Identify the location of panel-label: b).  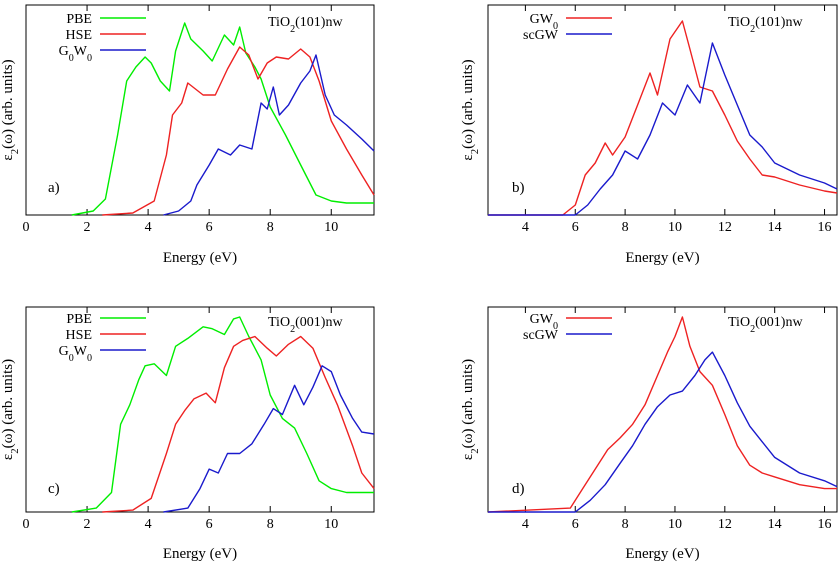
(518, 188).